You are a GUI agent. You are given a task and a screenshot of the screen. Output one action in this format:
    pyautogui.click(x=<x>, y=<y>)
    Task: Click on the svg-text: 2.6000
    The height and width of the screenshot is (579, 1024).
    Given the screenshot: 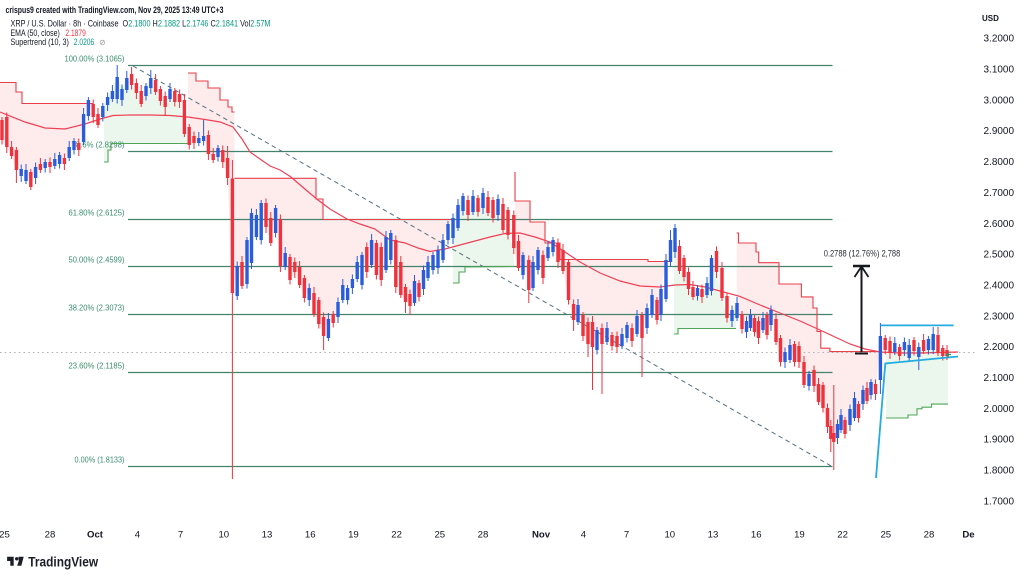 What is the action you would take?
    pyautogui.click(x=999, y=224)
    